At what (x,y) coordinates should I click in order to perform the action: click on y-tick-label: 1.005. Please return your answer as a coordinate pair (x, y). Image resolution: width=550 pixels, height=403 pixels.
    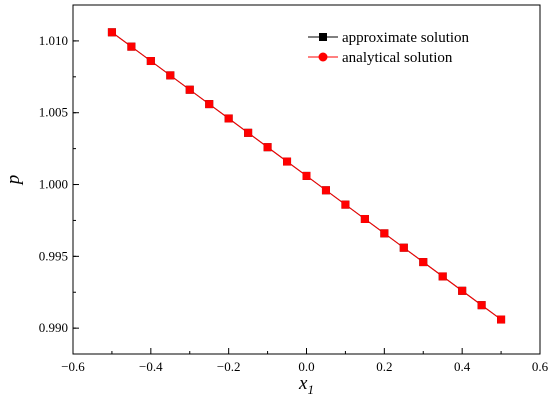
    Looking at the image, I should click on (53, 112).